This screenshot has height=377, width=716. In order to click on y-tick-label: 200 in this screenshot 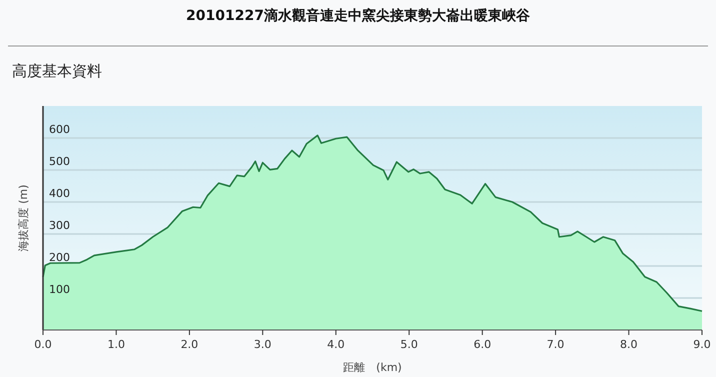, I will do `click(59, 257)`.